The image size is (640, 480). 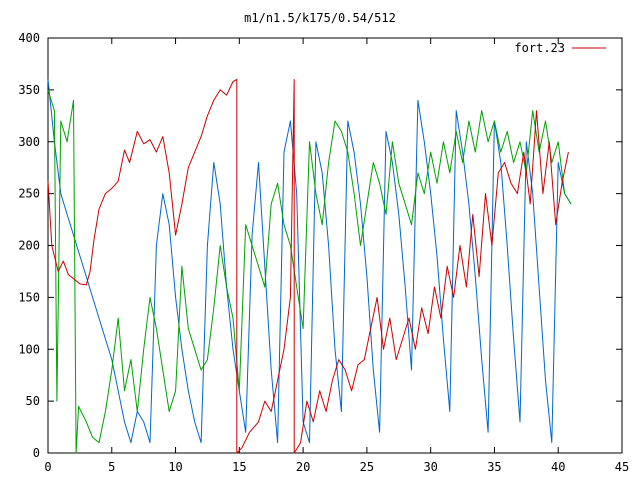 I want to click on y-tick-label: 0, so click(x=36, y=453).